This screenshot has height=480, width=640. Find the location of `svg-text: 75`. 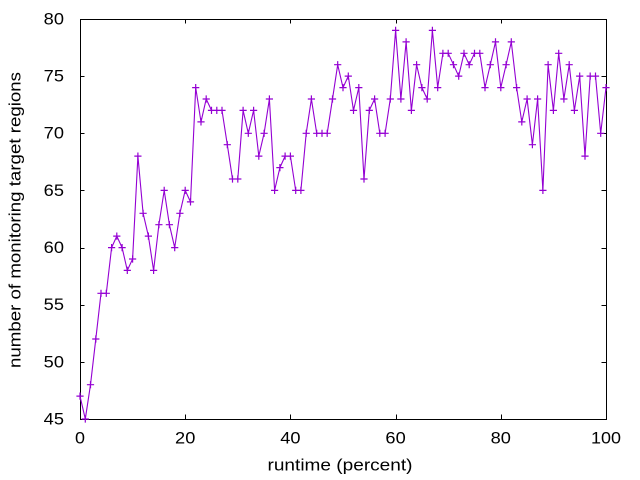

svg-text: 75 is located at coordinates (54, 76).